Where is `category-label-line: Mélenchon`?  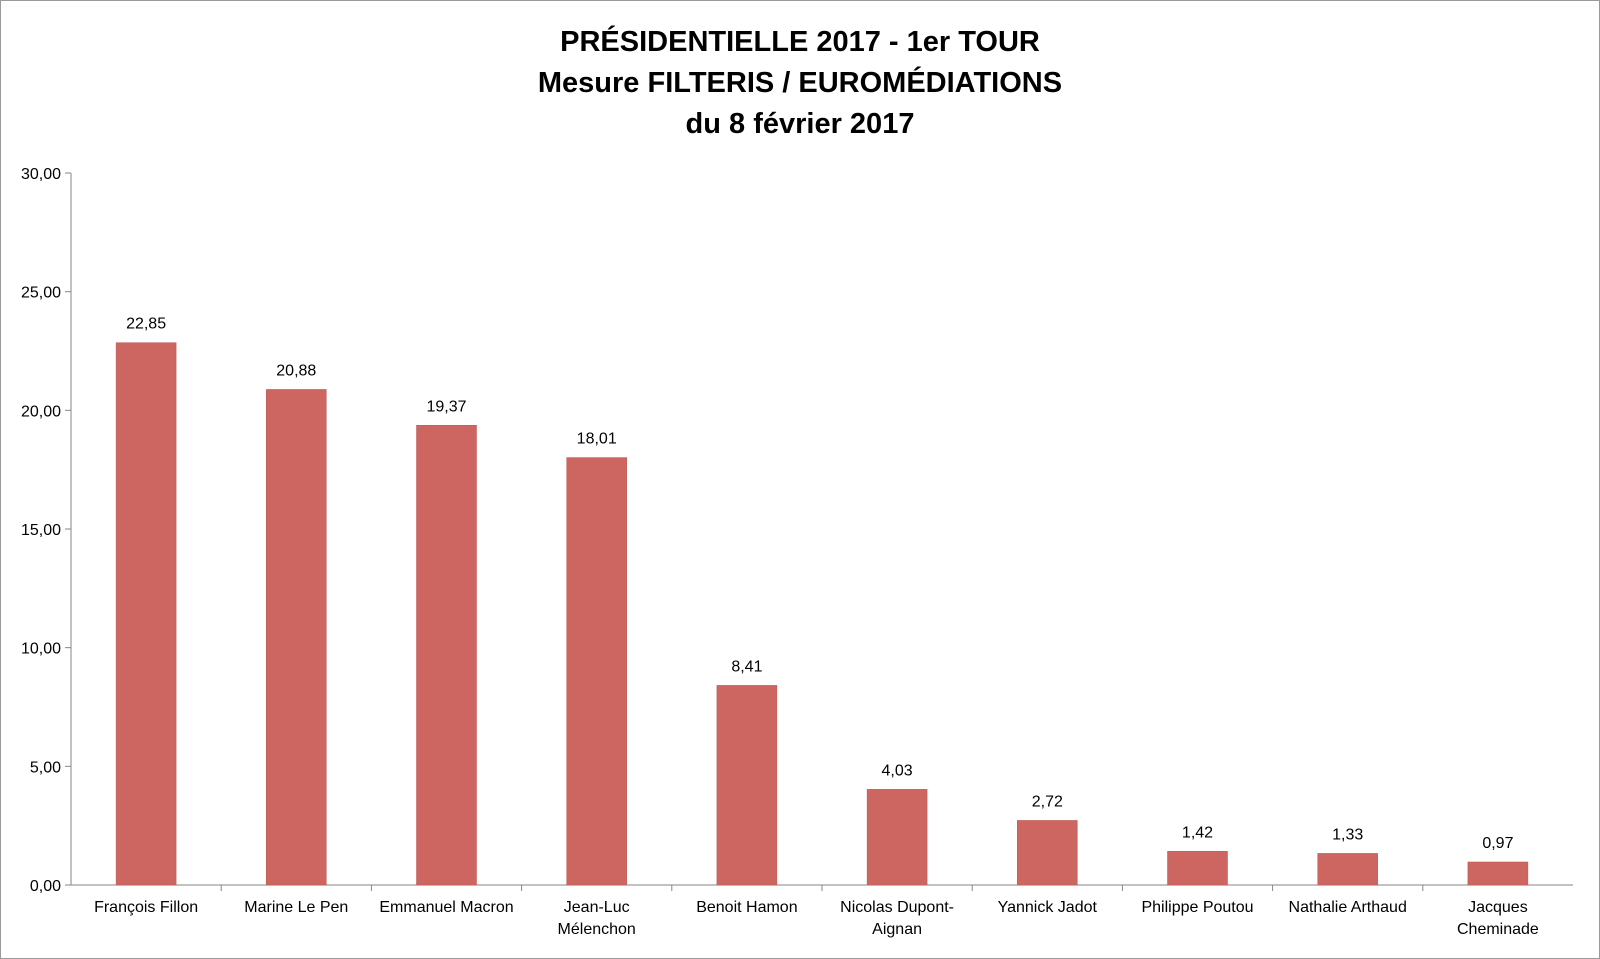
category-label-line: Mélenchon is located at coordinates (597, 929).